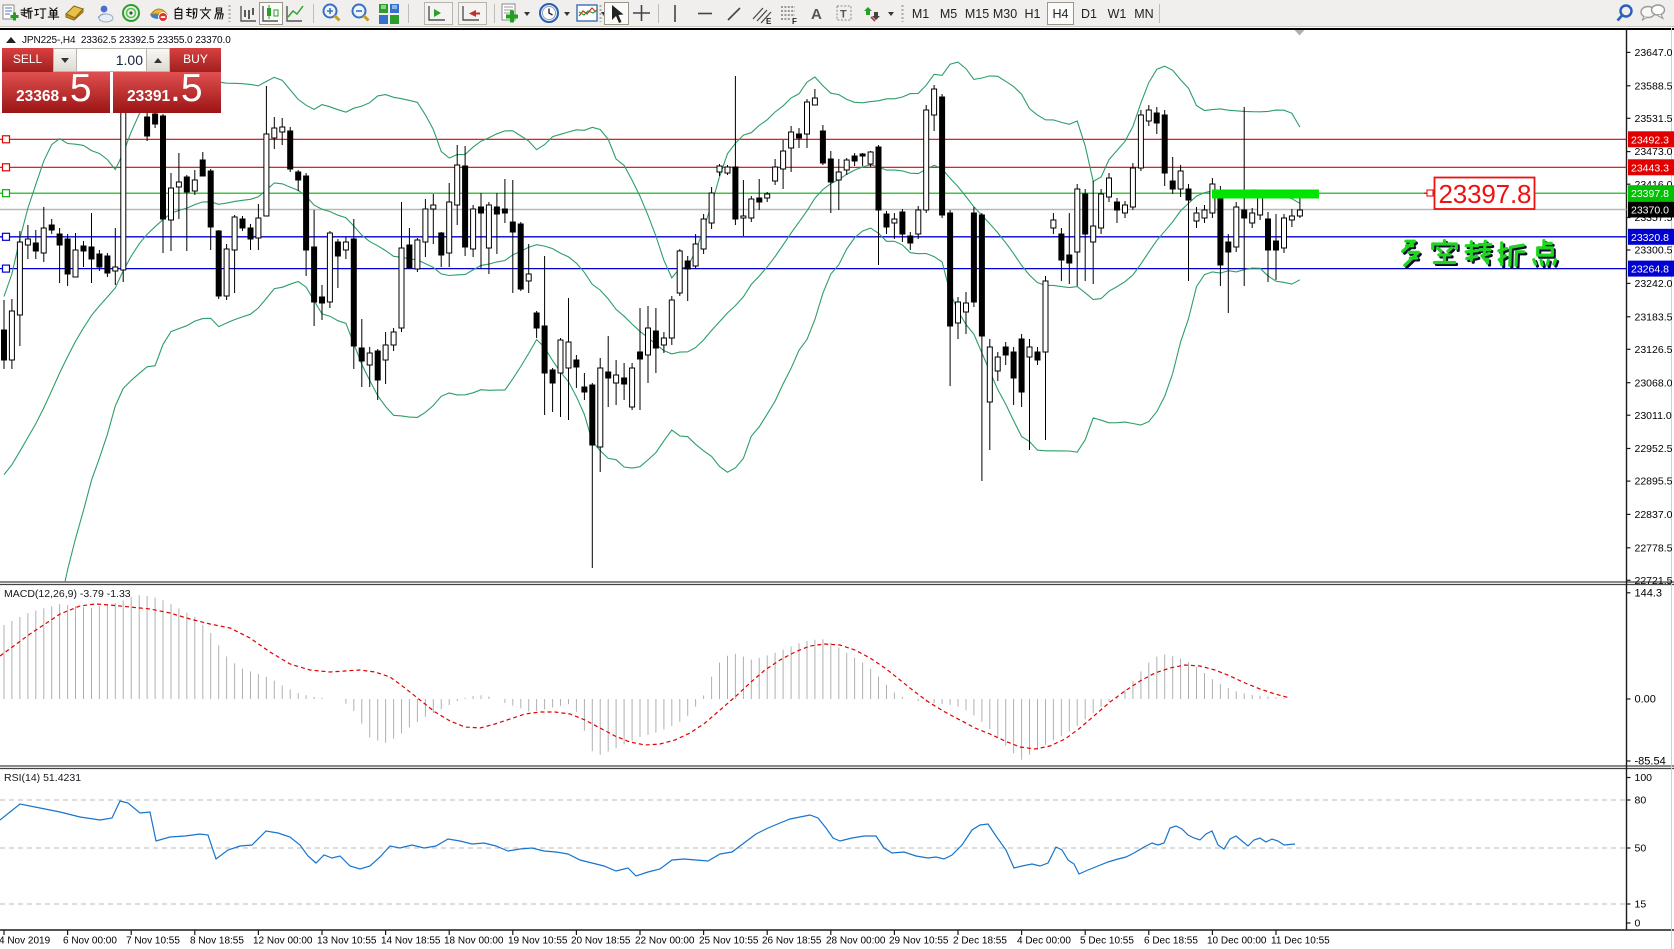 Image resolution: width=1674 pixels, height=949 pixels. Describe the element at coordinates (601, 941) in the screenshot. I see `svg-text: 20 Nov 18:55` at that location.